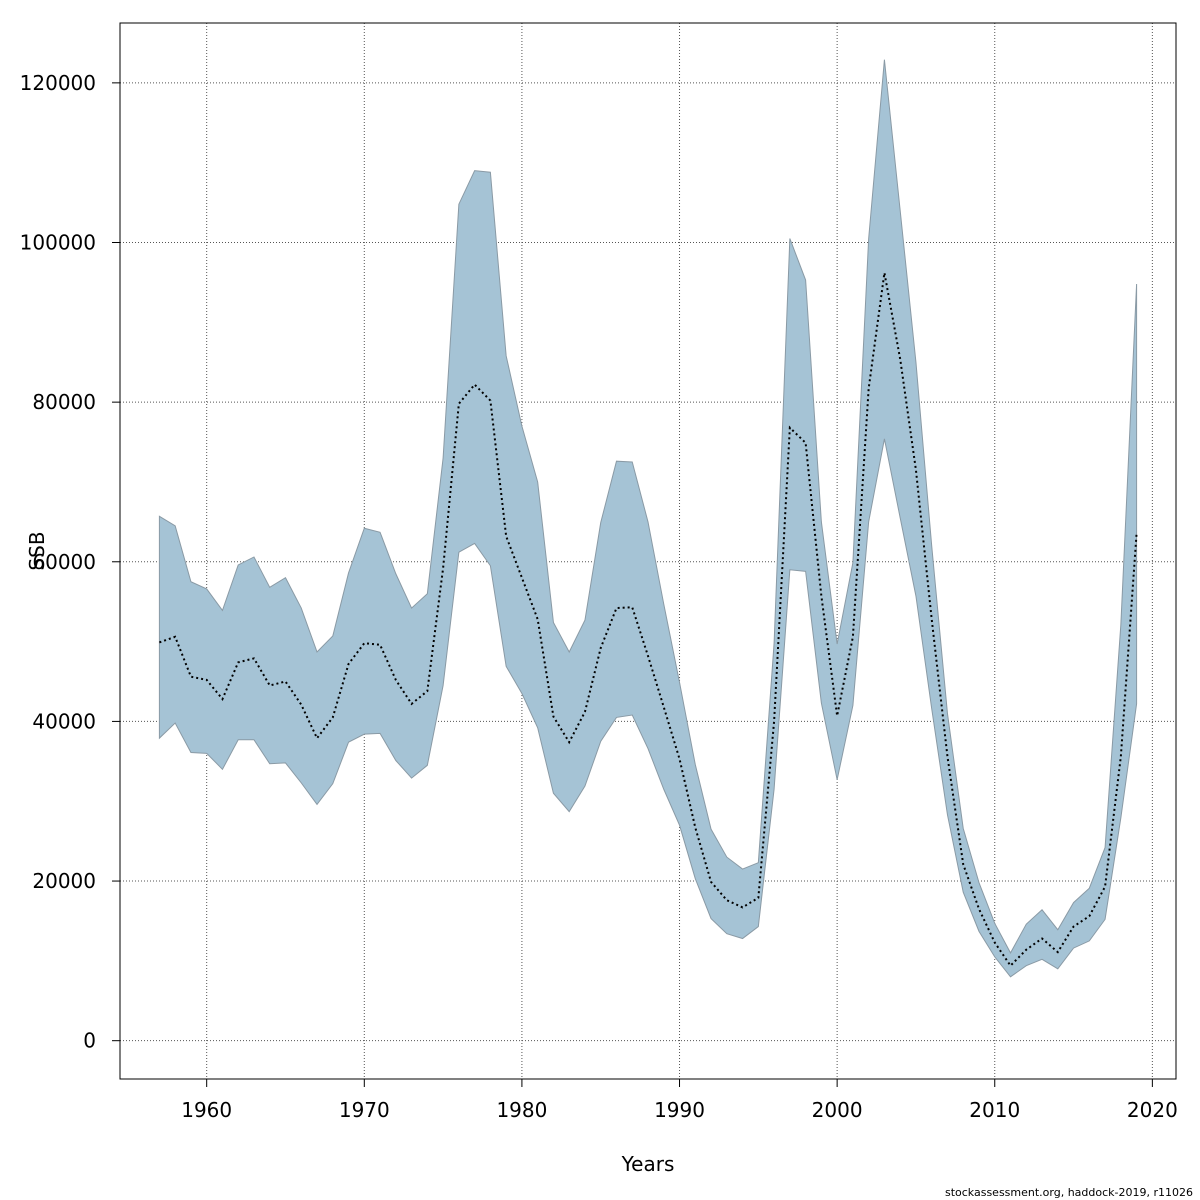 This screenshot has height=1200, width=1200. What do you see at coordinates (89, 1041) in the screenshot?
I see `y-tick-label: 0` at bounding box center [89, 1041].